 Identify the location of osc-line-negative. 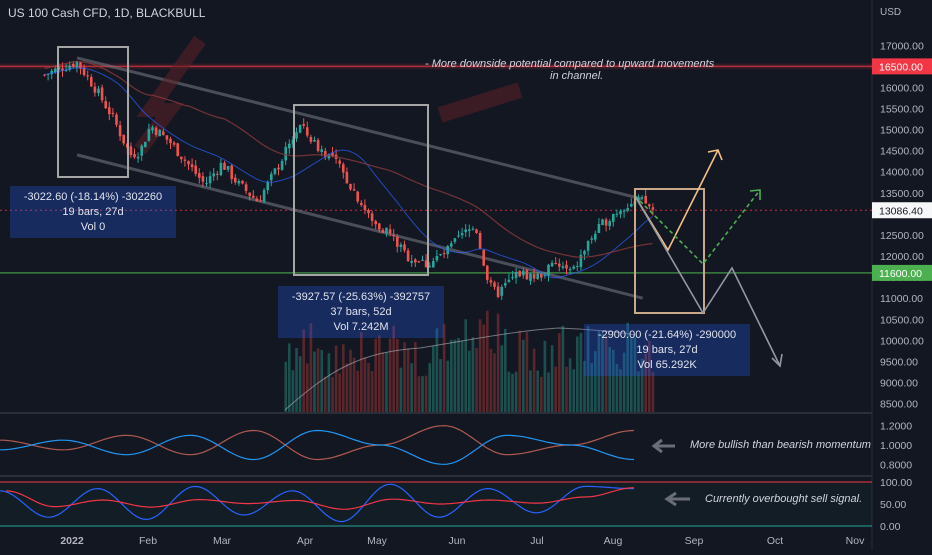
(317, 443).